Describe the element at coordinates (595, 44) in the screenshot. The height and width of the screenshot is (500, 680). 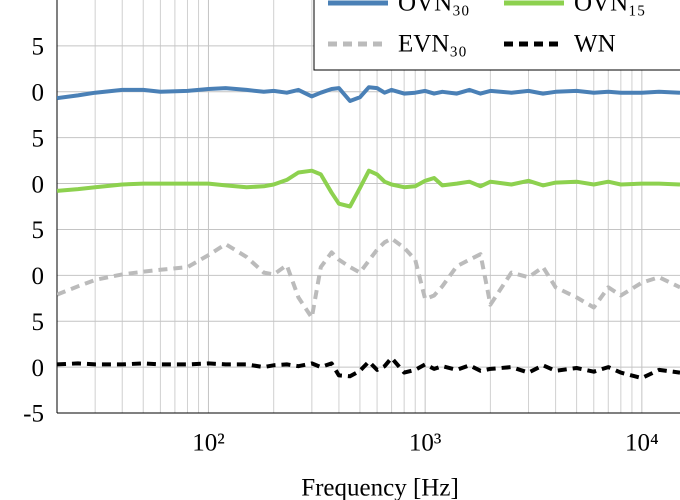
I see `legend-label: WN` at that location.